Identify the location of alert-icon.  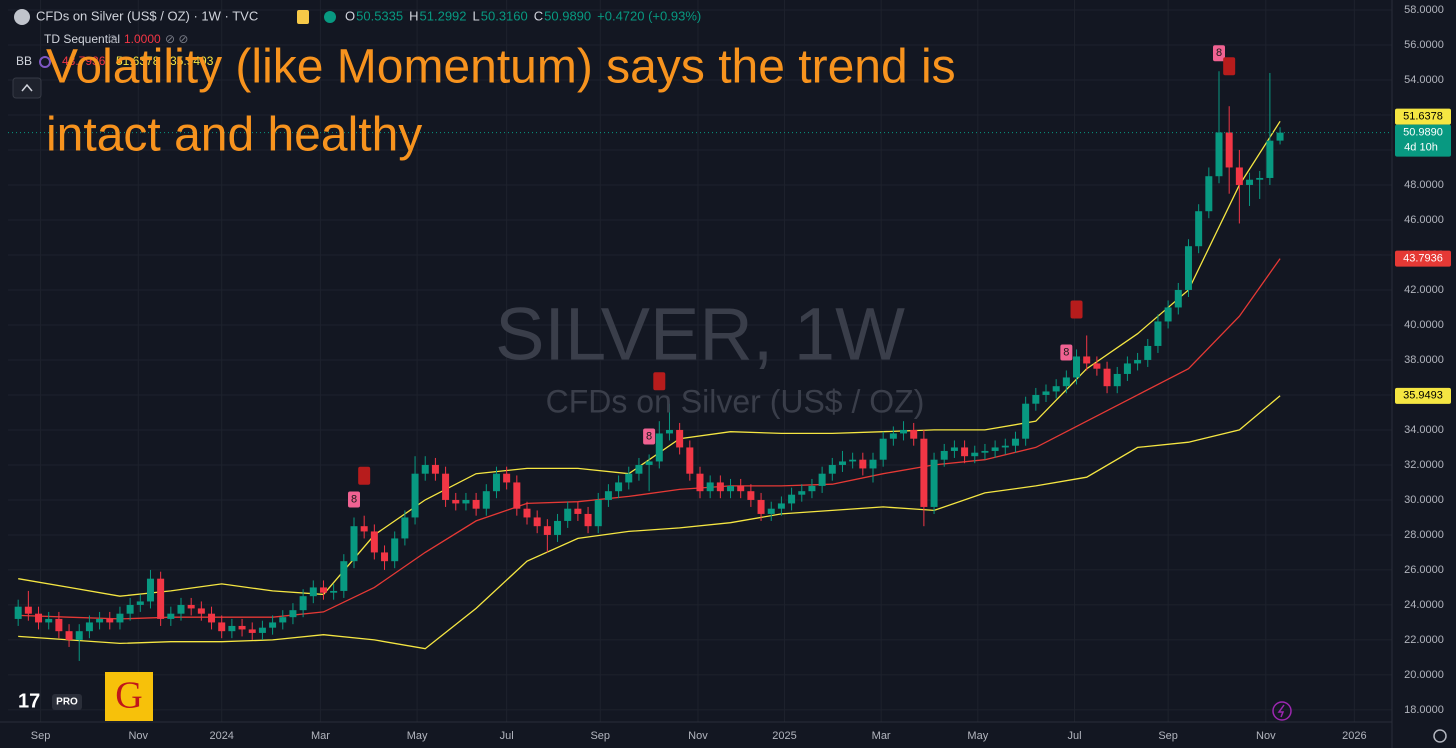
(1282, 711).